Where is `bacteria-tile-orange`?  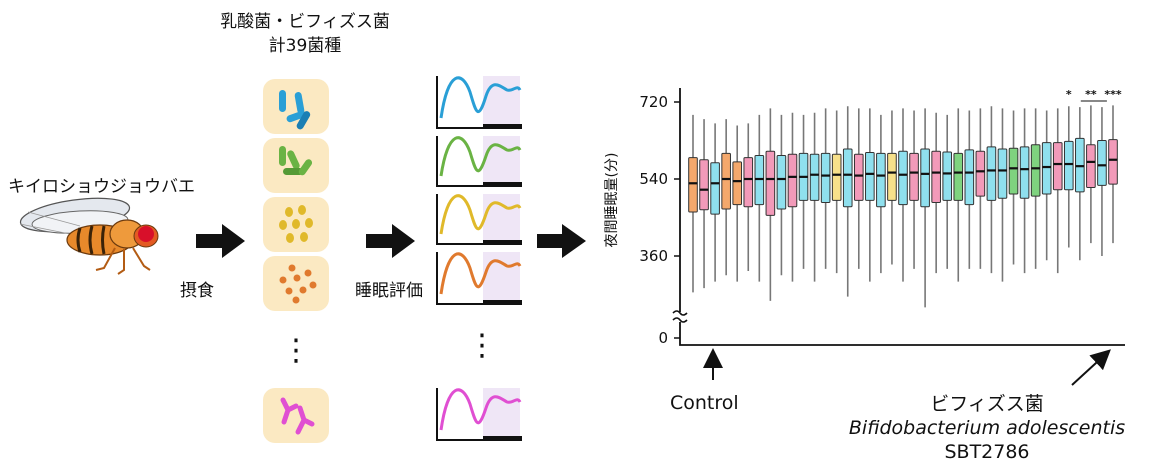 bacteria-tile-orange is located at coordinates (296, 283).